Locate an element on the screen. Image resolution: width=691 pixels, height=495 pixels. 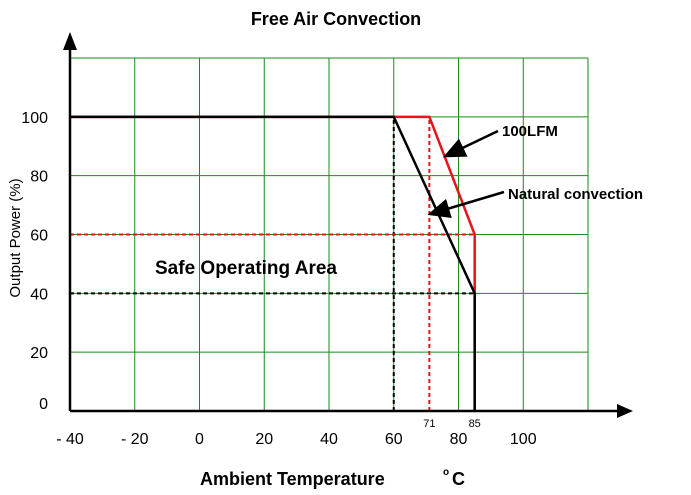
x-tick-label: 100 is located at coordinates (523, 439).